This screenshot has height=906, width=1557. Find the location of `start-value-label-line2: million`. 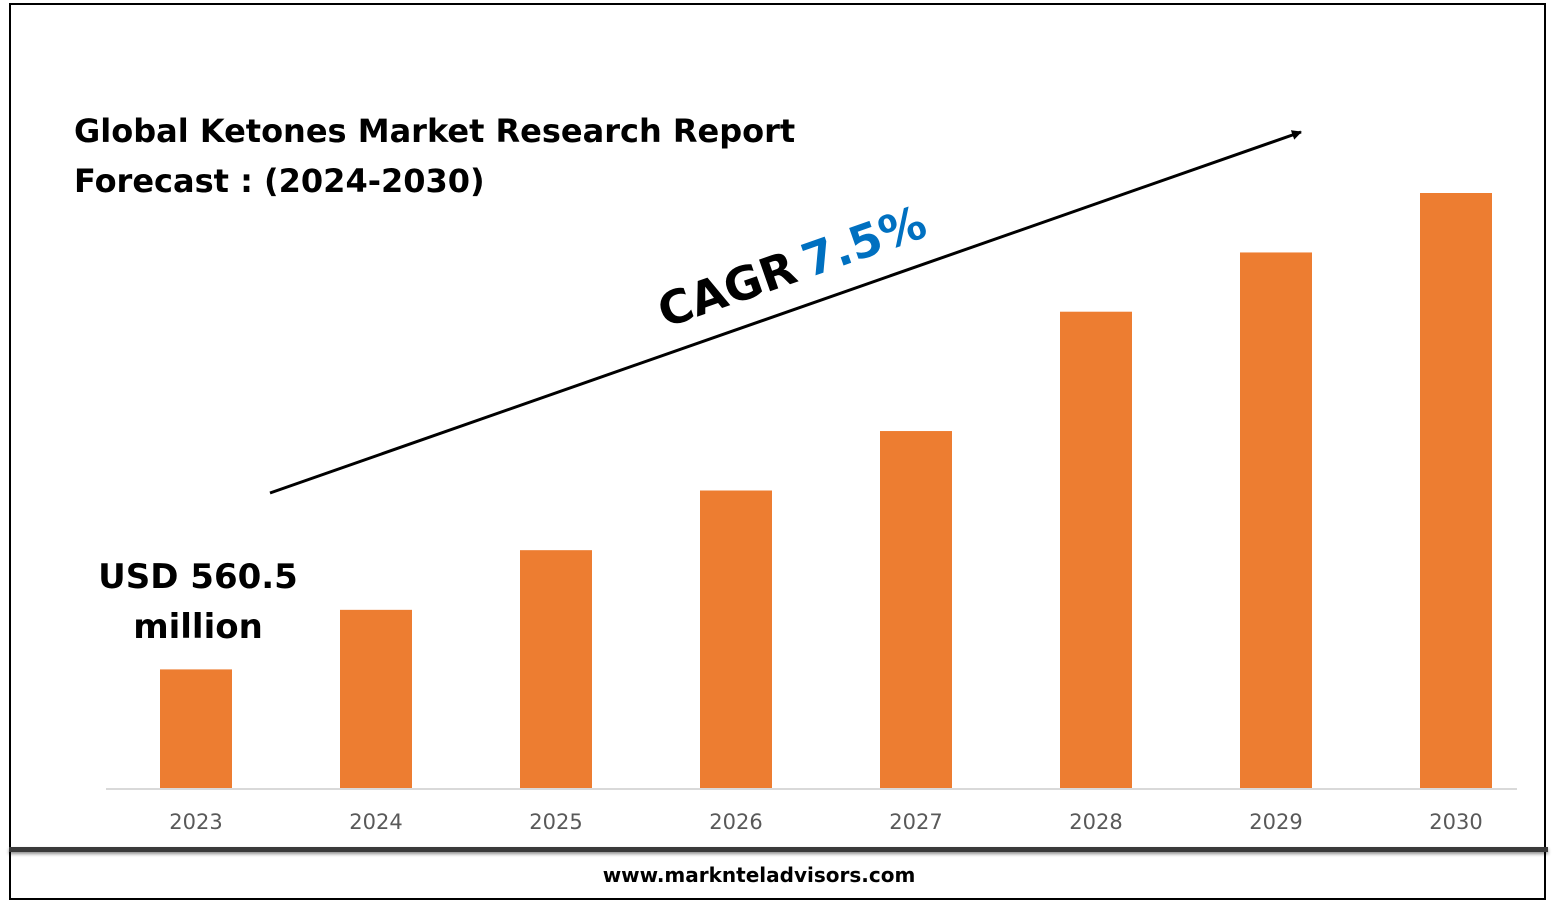

start-value-label-line2: million is located at coordinates (198, 627).